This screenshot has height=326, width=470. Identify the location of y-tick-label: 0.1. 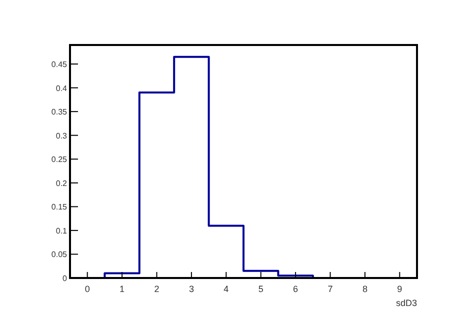
(62, 231).